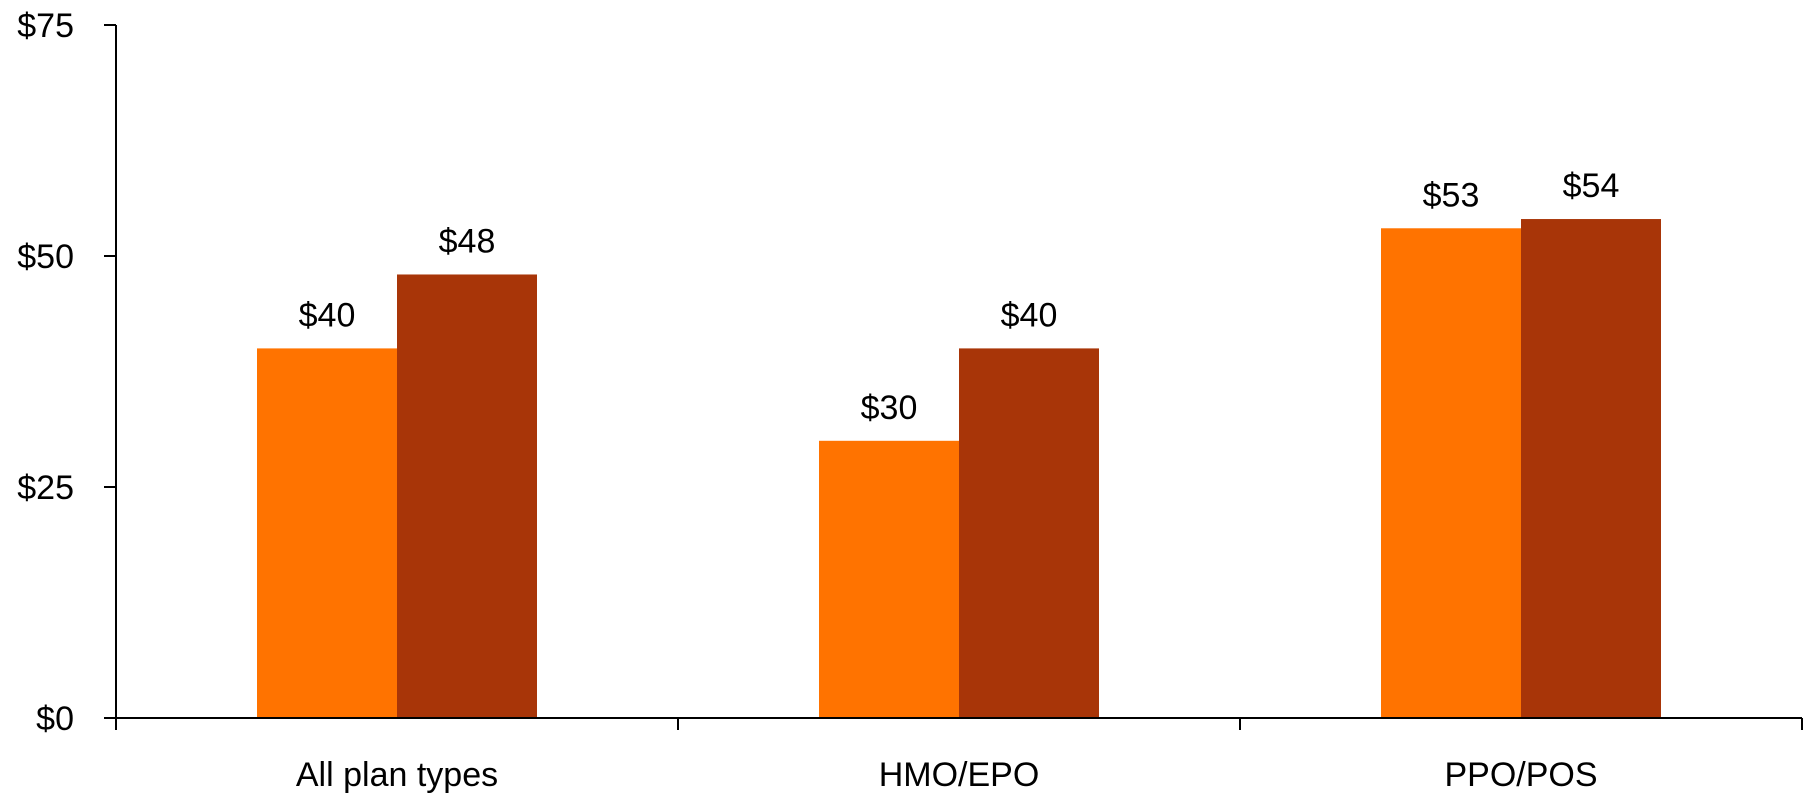 Image resolution: width=1806 pixels, height=799 pixels. I want to click on data-label: $53, so click(1451, 195).